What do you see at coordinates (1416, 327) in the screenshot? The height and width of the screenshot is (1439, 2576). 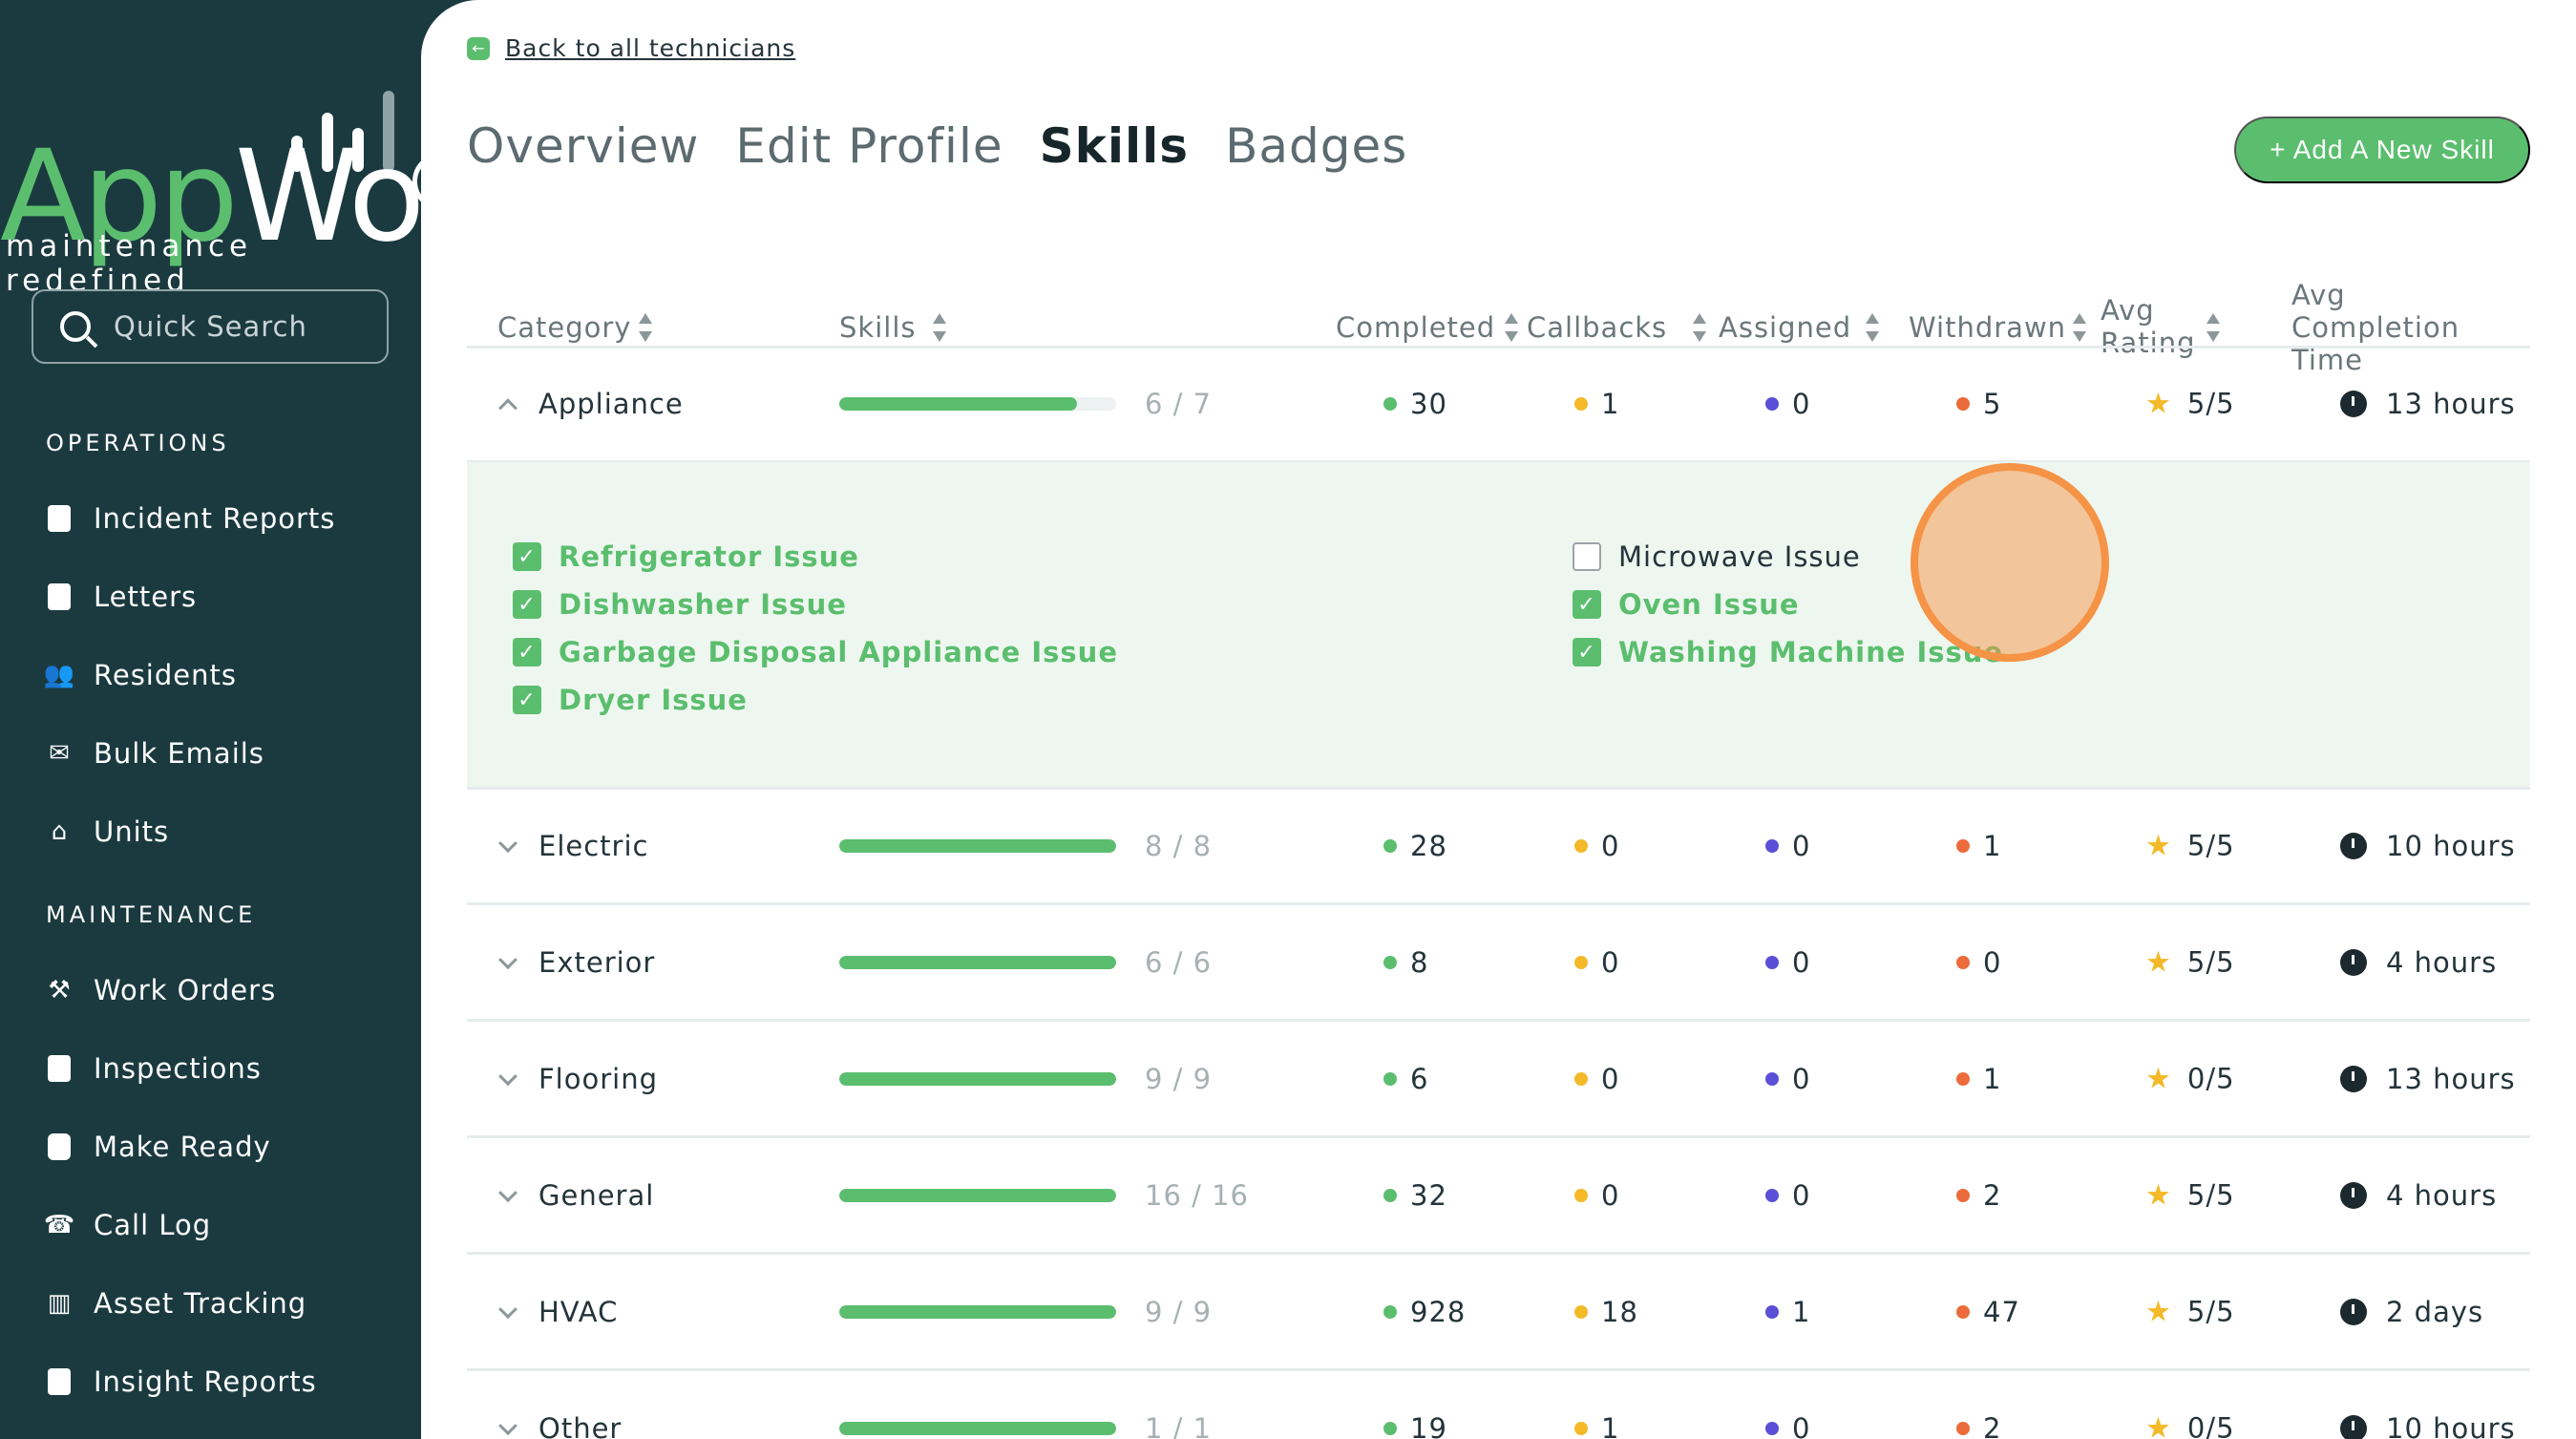 I see `column-header-completed: Completed` at bounding box center [1416, 327].